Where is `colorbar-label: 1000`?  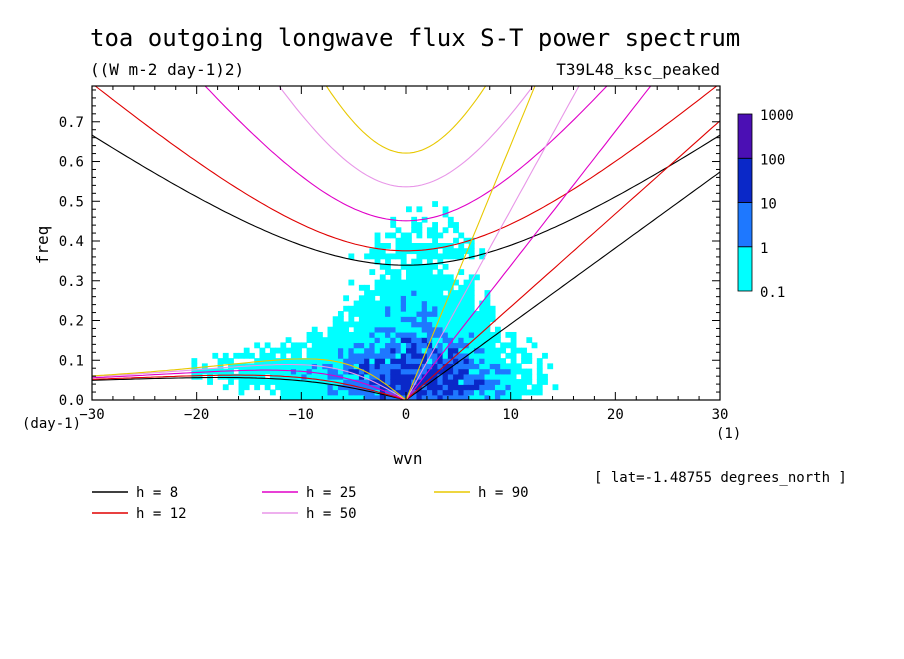 colorbar-label: 1000 is located at coordinates (777, 116).